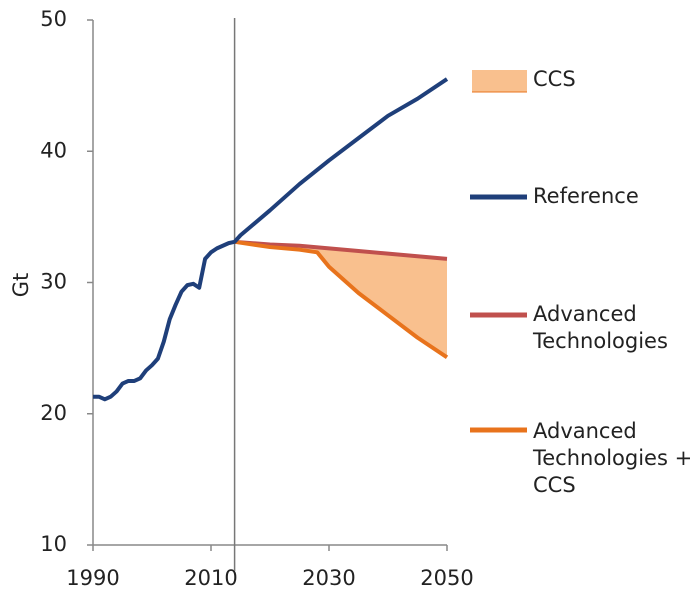 The height and width of the screenshot is (593, 698). What do you see at coordinates (613, 458) in the screenshot?
I see `legend-label: Advanced Technologies + CCS` at bounding box center [613, 458].